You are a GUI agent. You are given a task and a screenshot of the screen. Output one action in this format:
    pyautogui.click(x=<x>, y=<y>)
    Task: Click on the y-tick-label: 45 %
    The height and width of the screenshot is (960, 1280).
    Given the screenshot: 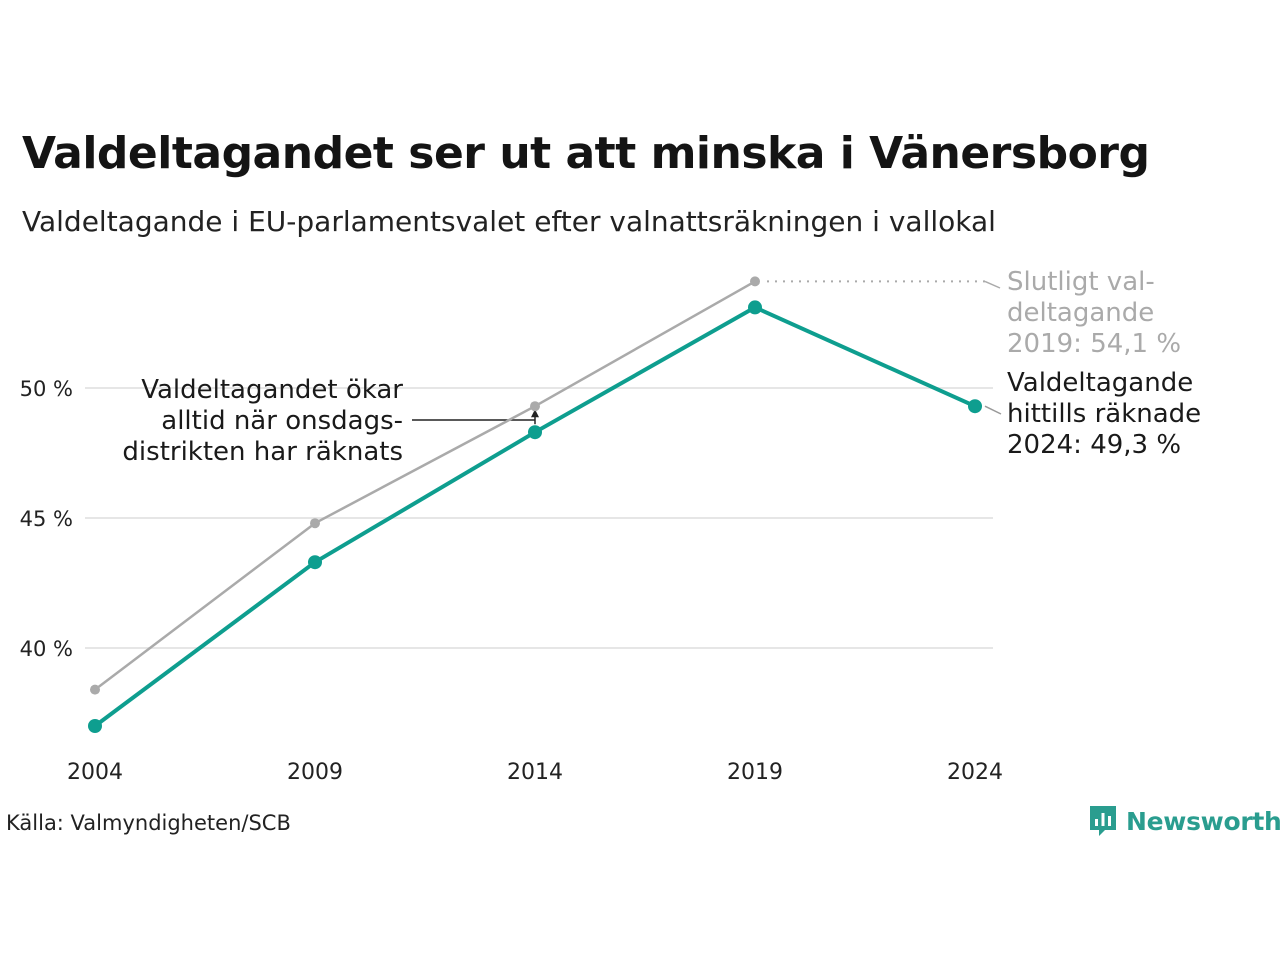 What is the action you would take?
    pyautogui.click(x=46, y=519)
    